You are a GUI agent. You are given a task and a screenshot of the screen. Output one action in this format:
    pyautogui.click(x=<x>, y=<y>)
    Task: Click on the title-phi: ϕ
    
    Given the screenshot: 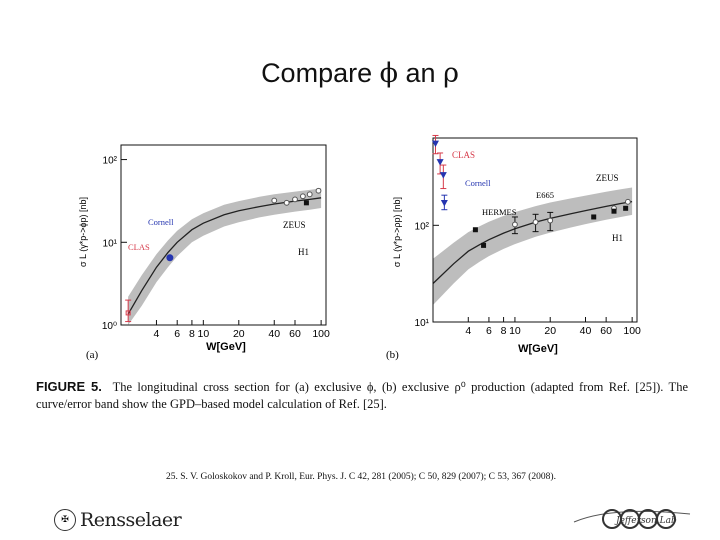 What is the action you would take?
    pyautogui.click(x=389, y=73)
    